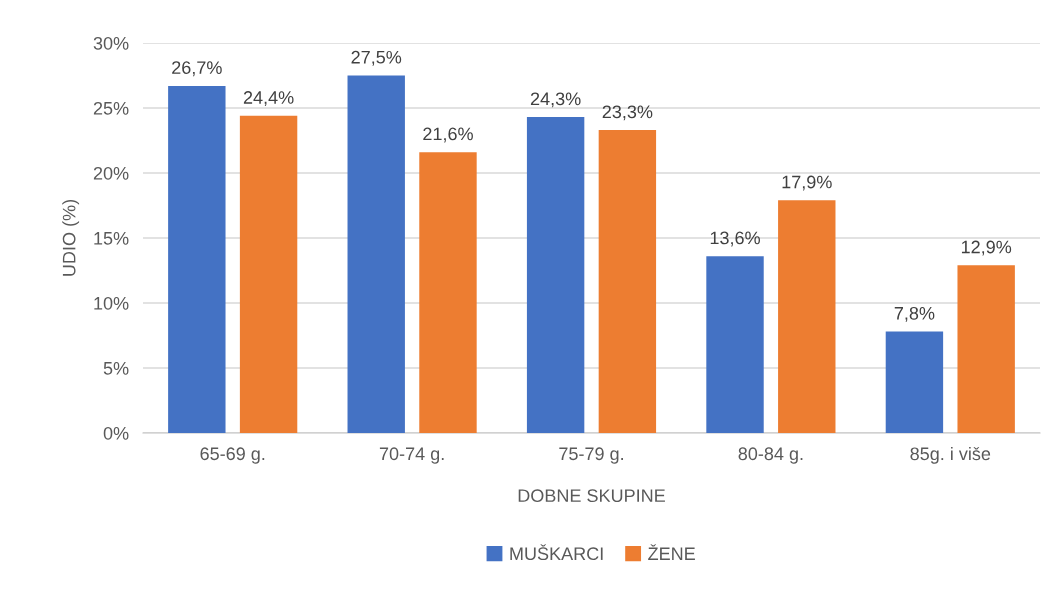 The image size is (1051, 602). I want to click on data-label: 21,6%, so click(448, 135).